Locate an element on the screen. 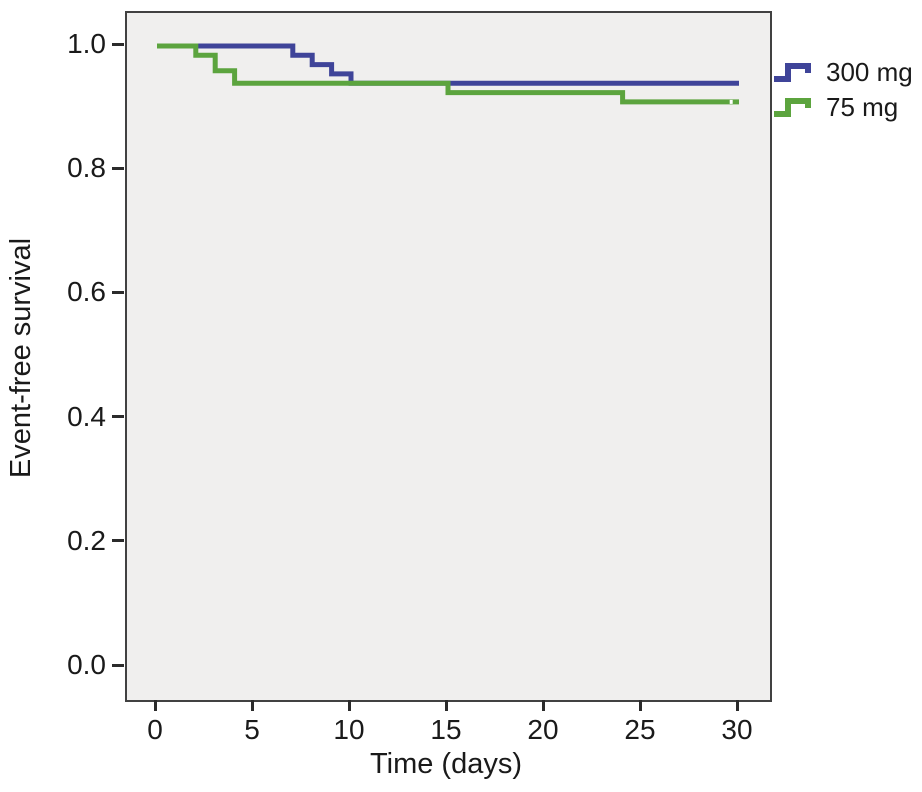  censor-tick is located at coordinates (731, 101).